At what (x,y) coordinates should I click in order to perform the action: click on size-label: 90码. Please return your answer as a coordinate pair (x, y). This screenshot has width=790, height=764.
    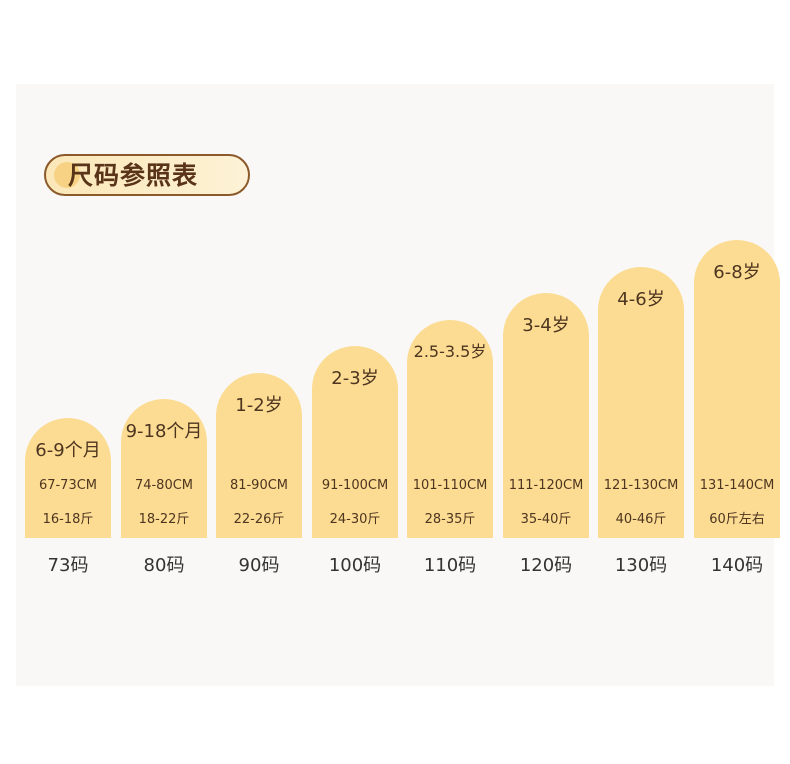
    Looking at the image, I should click on (259, 565).